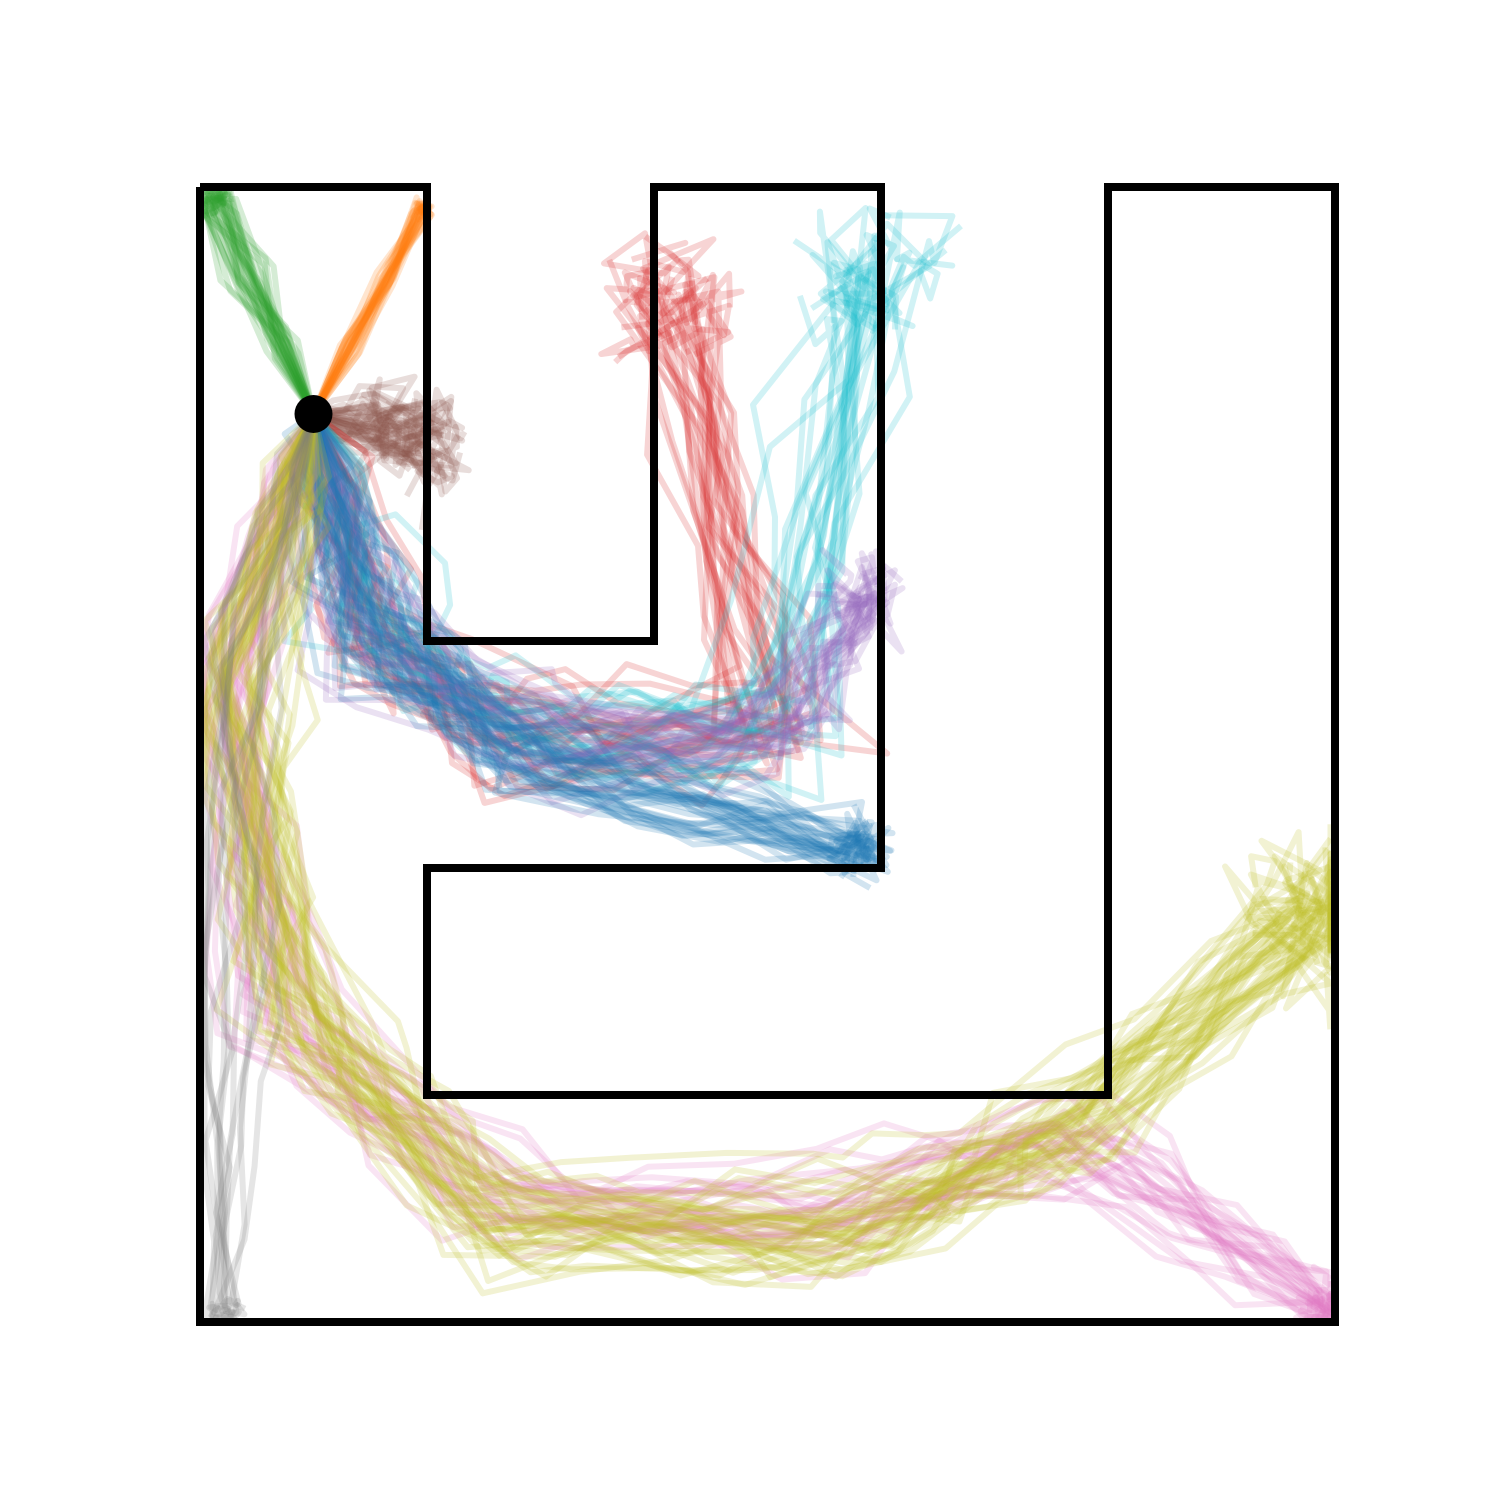 The image size is (1500, 1500). Describe the element at coordinates (313, 414) in the screenshot. I see `start-marker-layer` at that location.